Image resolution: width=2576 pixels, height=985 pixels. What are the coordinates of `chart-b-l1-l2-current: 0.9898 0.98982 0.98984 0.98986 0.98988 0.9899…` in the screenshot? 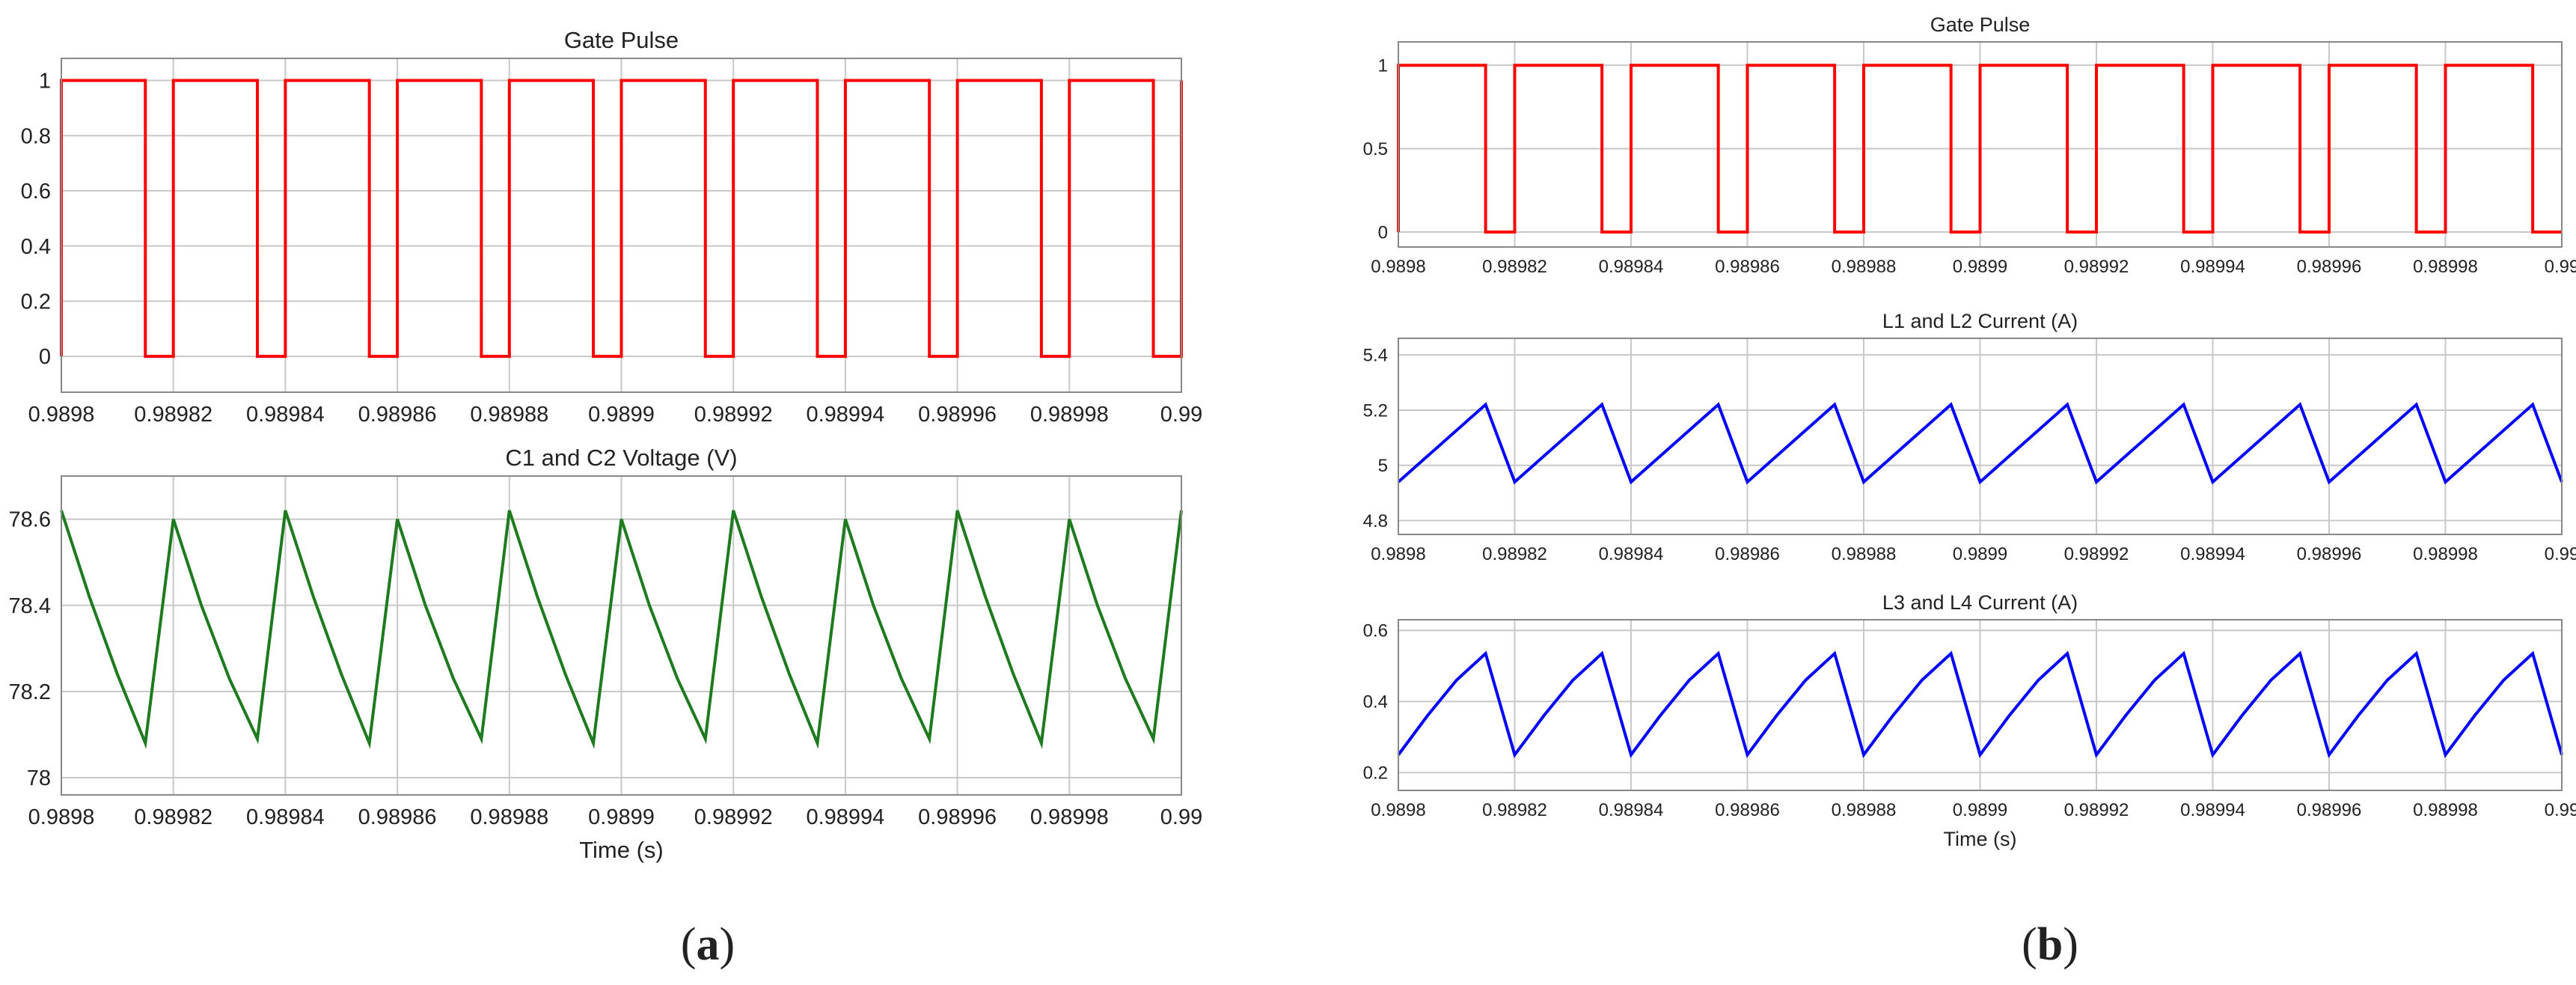 It's located at (1969, 437).